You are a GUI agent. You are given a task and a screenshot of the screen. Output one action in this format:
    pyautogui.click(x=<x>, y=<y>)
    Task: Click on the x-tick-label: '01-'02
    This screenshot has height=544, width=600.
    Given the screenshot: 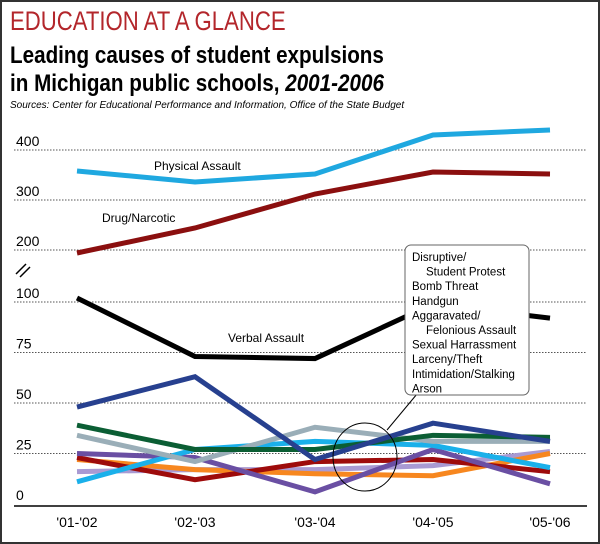 What is the action you would take?
    pyautogui.click(x=76, y=522)
    